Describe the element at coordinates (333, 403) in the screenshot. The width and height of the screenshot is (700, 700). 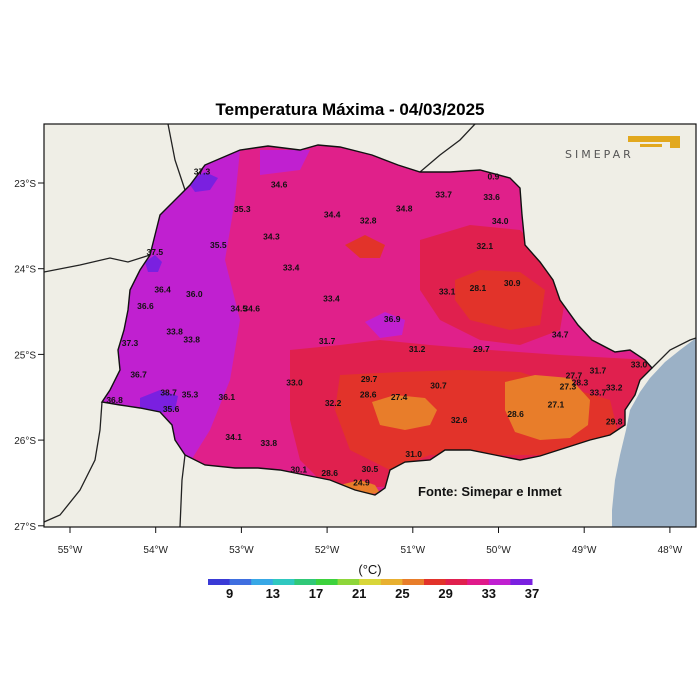
I see `station-value: 32.2` at that location.